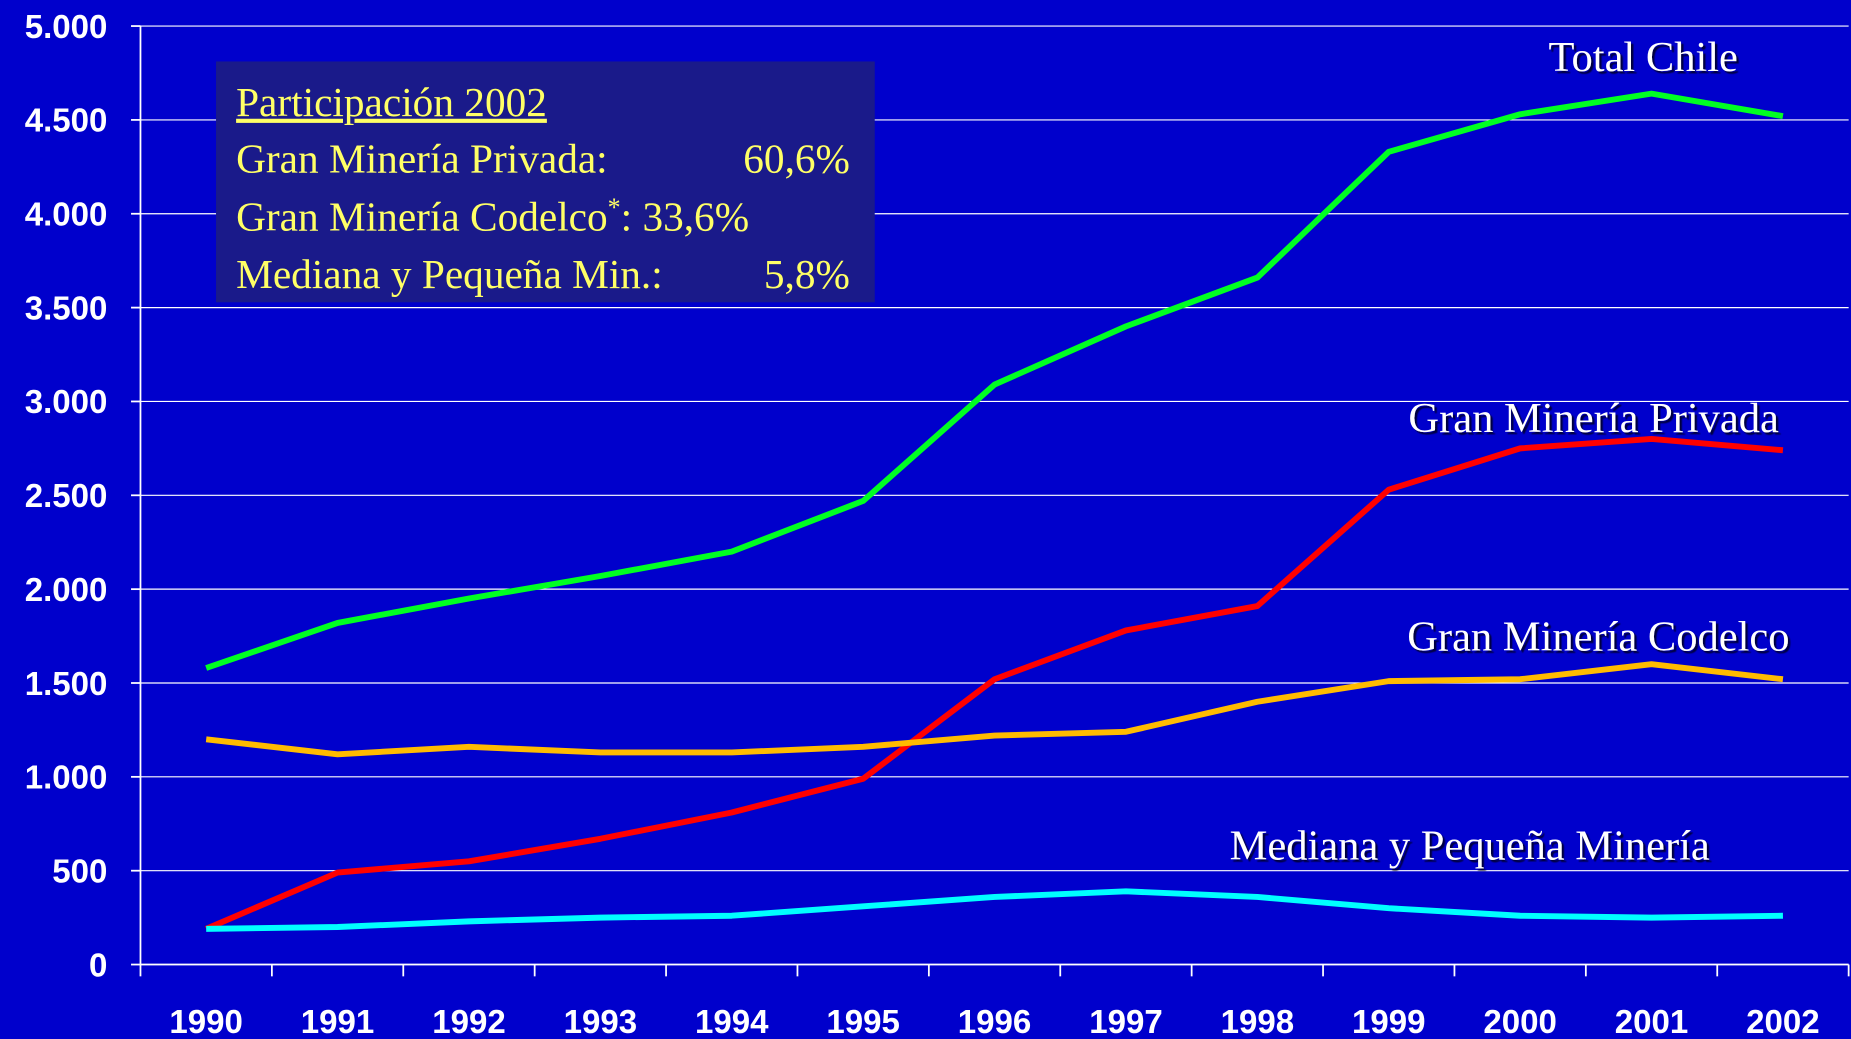 This screenshot has width=1851, height=1039. What do you see at coordinates (66, 778) in the screenshot?
I see `y-tick-label: 1.000` at bounding box center [66, 778].